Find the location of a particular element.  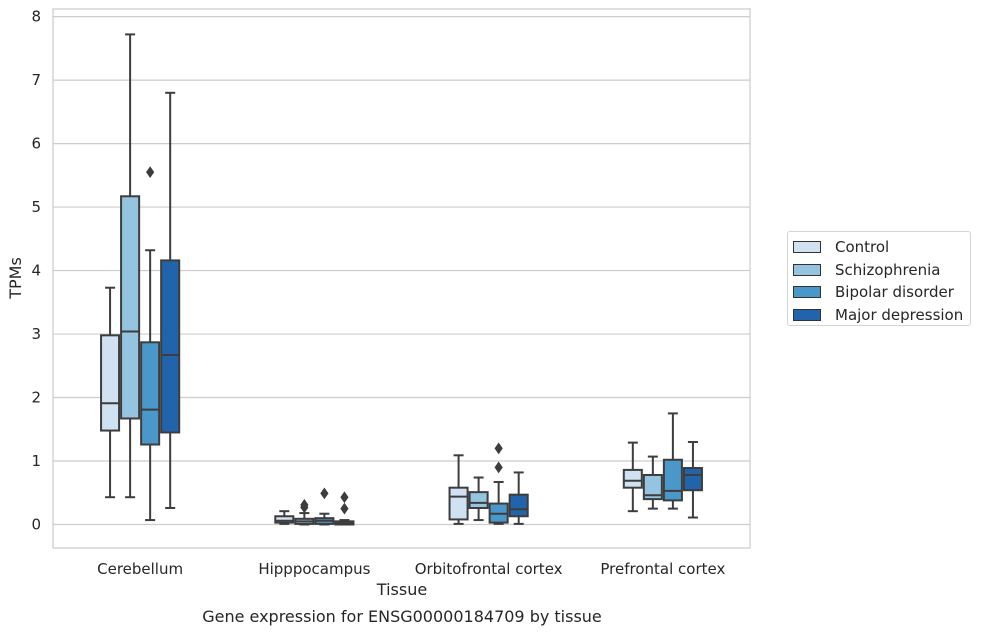

y-tick-label: 0 is located at coordinates (36, 525).